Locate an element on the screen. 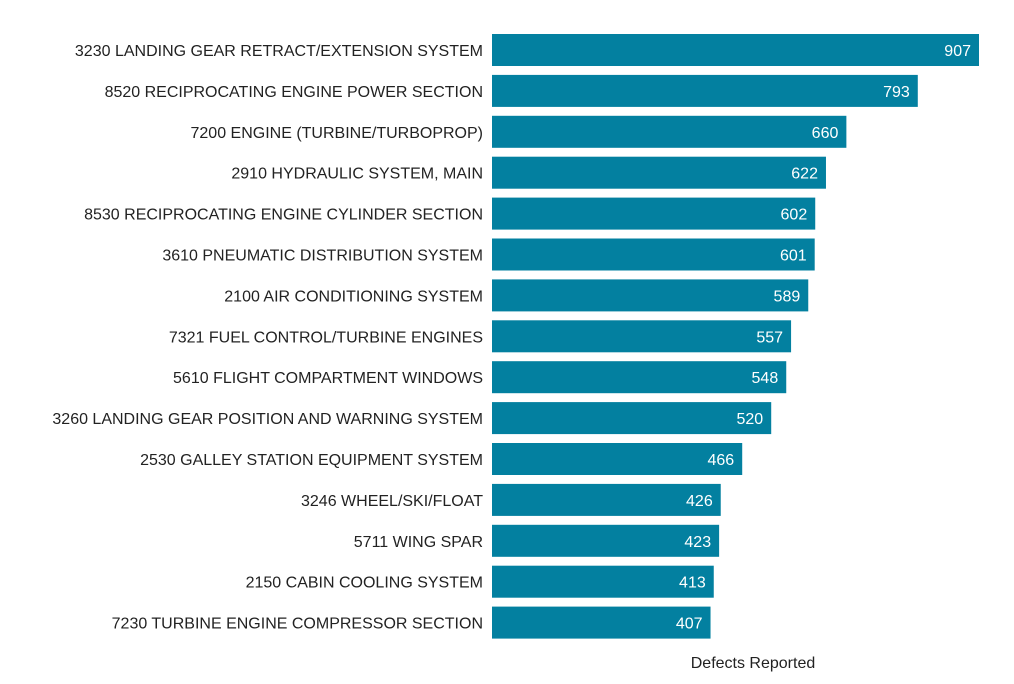 The height and width of the screenshot is (684, 1014). category-label: 2530 GALLEY STATION EQUIPMENT SYSTEM is located at coordinates (311, 460).